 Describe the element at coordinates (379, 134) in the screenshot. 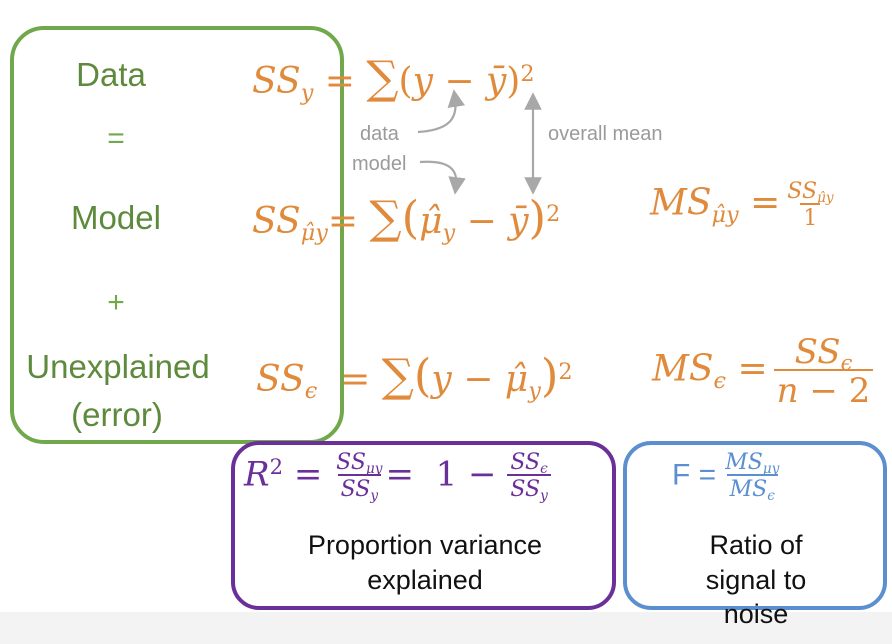

I see `data-annotation: data` at that location.